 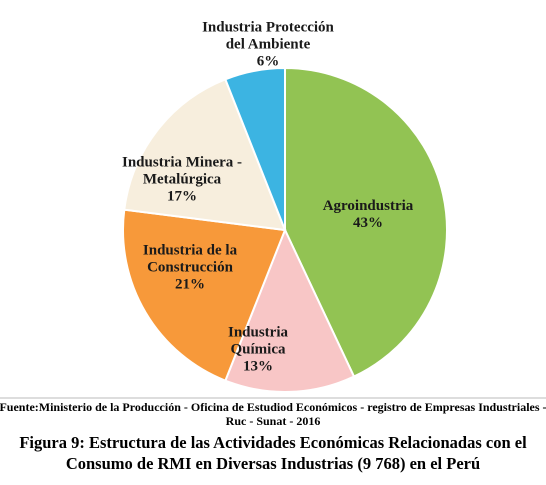 What do you see at coordinates (182, 171) in the screenshot?
I see `category-label: Industria Minera - Metalúrgica` at bounding box center [182, 171].